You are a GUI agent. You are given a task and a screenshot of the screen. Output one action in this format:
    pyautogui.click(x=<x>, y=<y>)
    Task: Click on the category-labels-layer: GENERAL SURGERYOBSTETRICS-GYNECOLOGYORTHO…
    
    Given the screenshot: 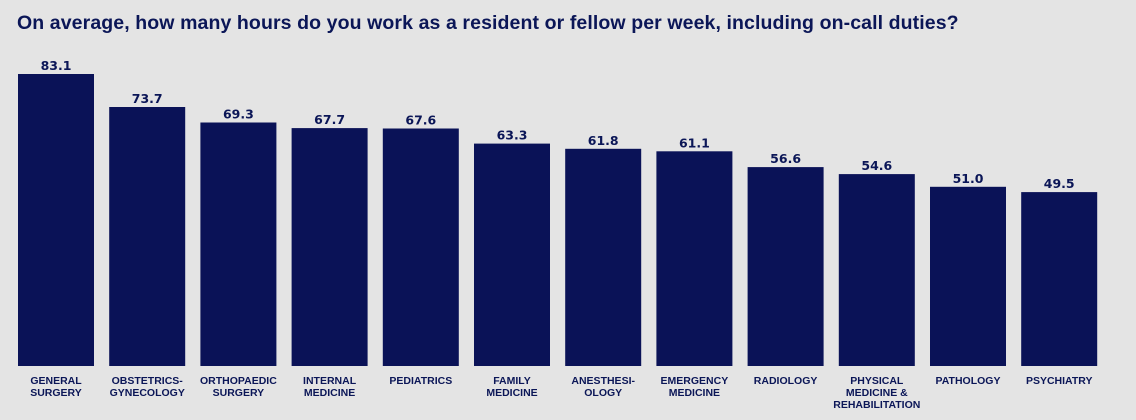 What is the action you would take?
    pyautogui.click(x=561, y=393)
    